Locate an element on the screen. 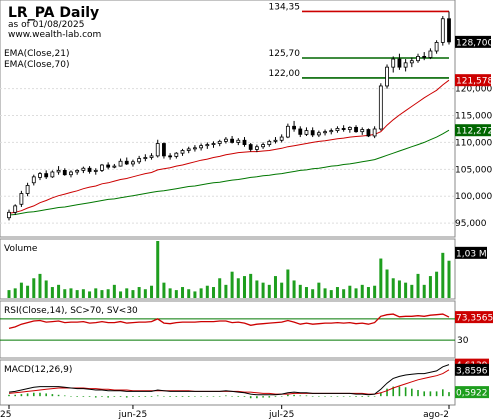 The image size is (496, 420). price-badge-label: 112,272 is located at coordinates (474, 132).